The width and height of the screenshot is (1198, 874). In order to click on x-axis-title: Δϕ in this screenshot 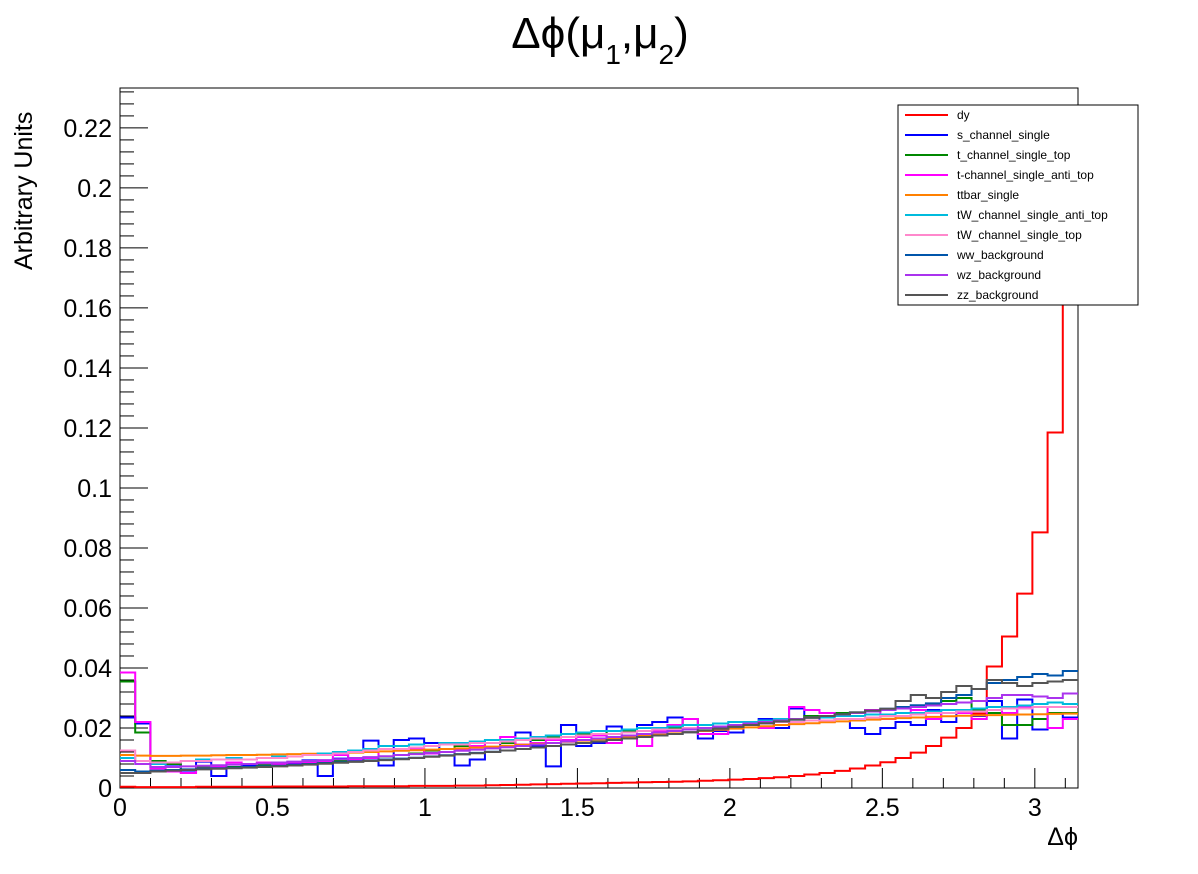, I will do `click(1062, 837)`.